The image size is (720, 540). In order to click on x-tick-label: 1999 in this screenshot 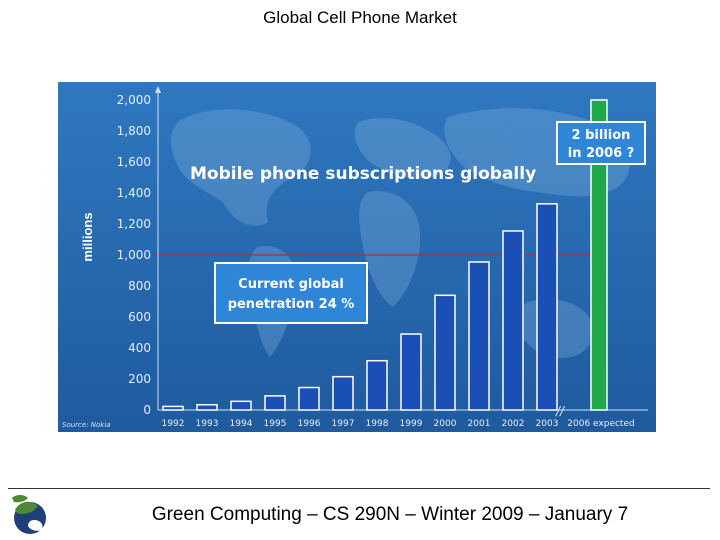, I will do `click(411, 424)`.